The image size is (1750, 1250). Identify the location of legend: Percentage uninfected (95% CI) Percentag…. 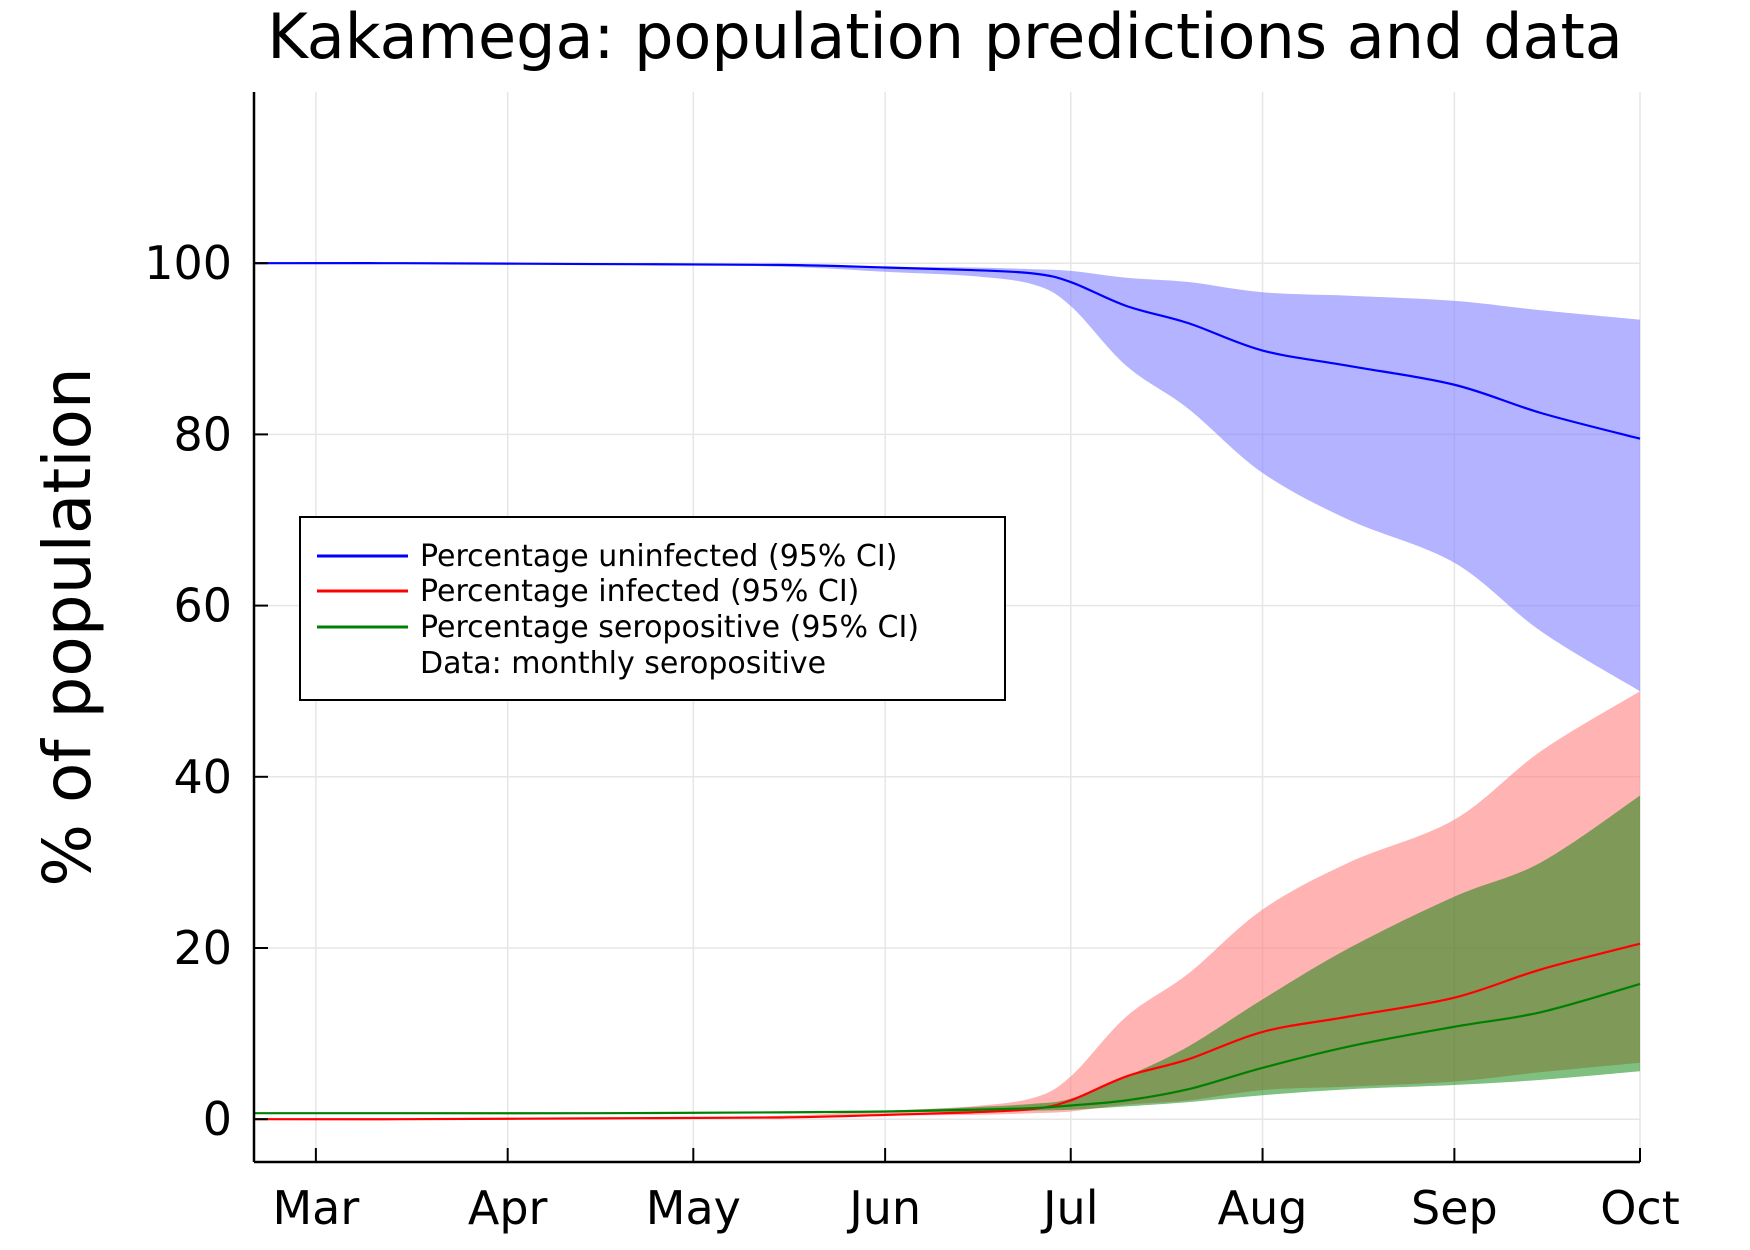
(652, 608).